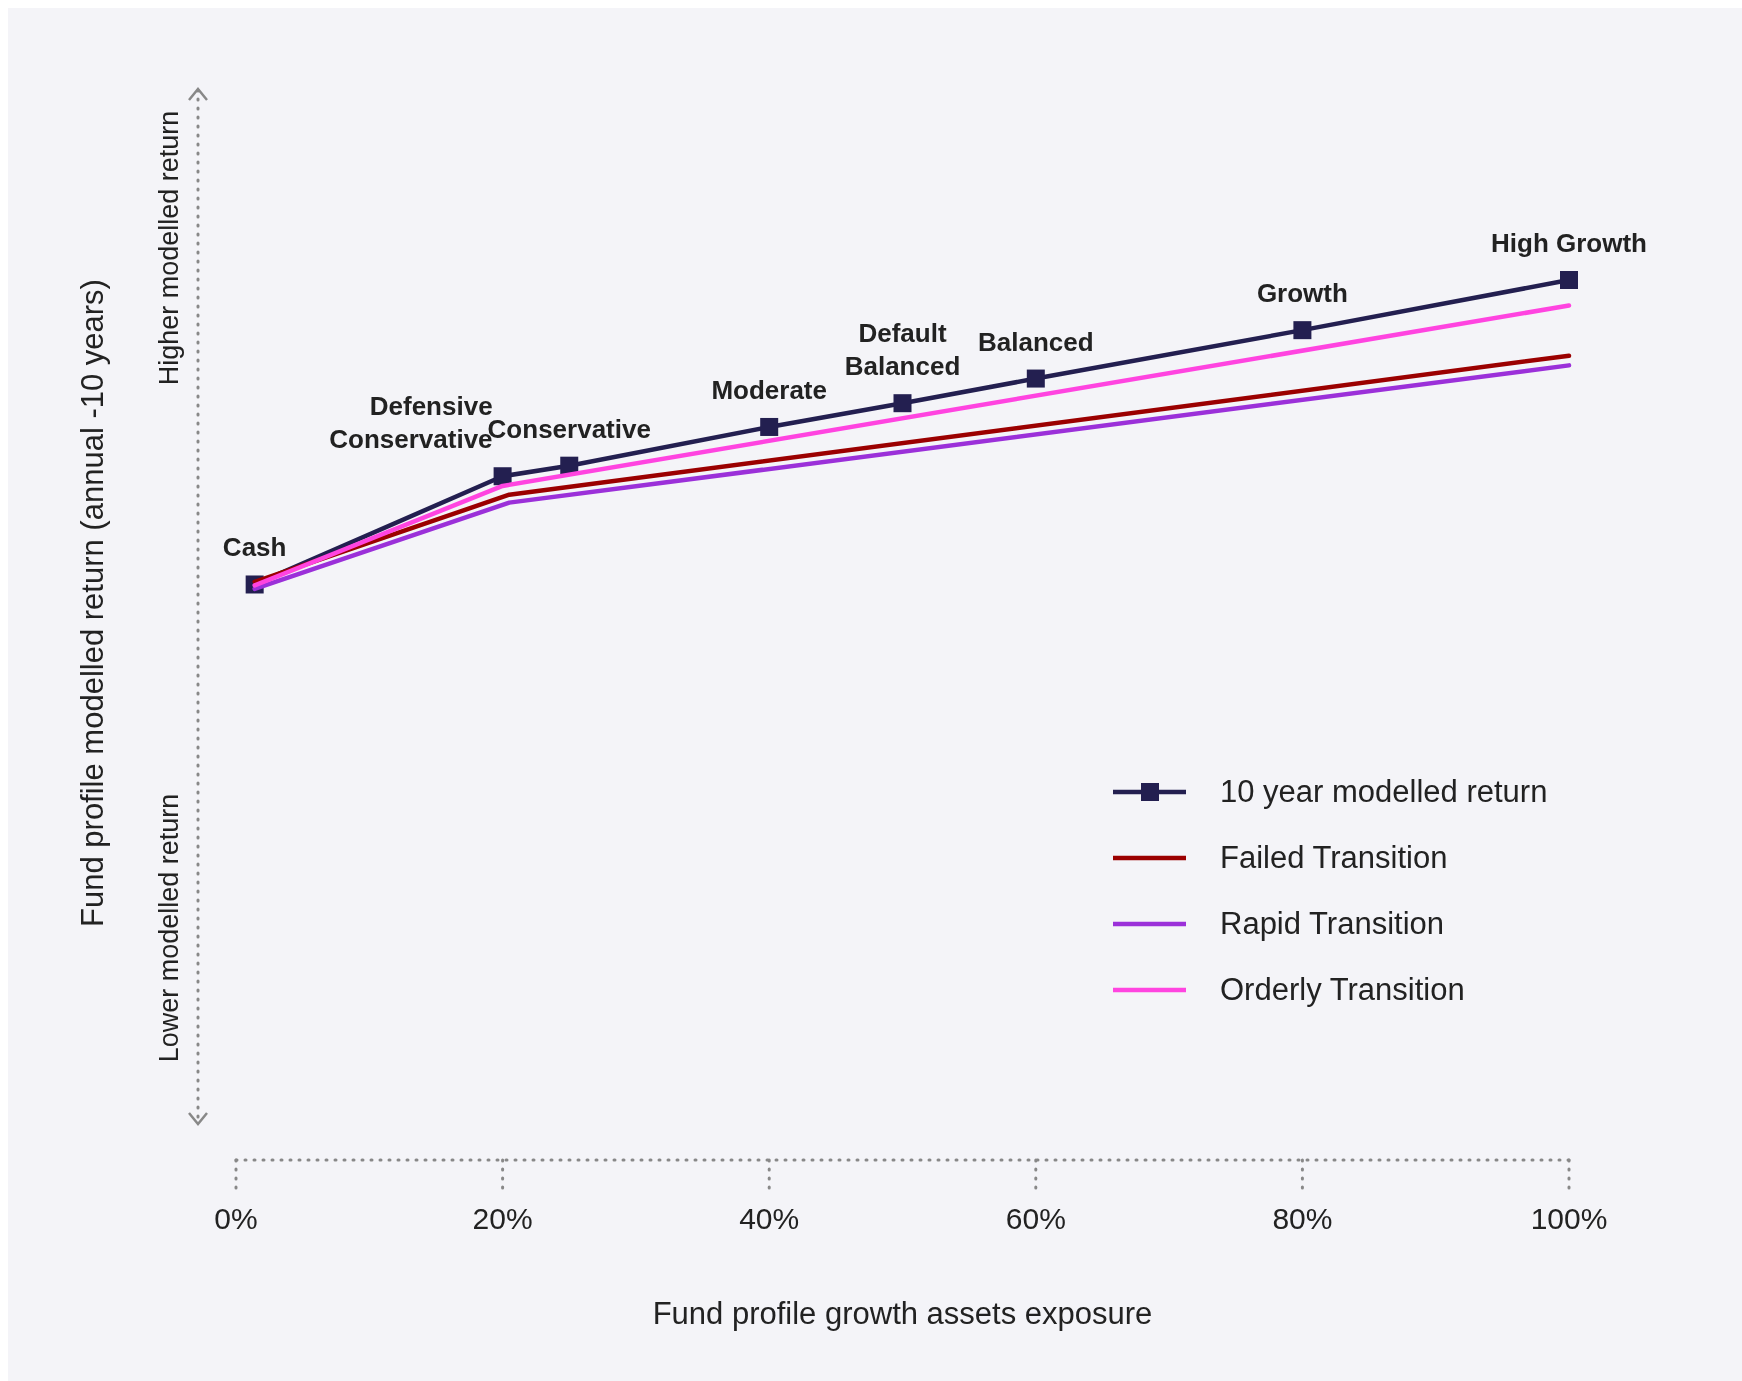 The height and width of the screenshot is (1381, 1742). Describe the element at coordinates (769, 389) in the screenshot. I see `annotation: Moderate` at that location.